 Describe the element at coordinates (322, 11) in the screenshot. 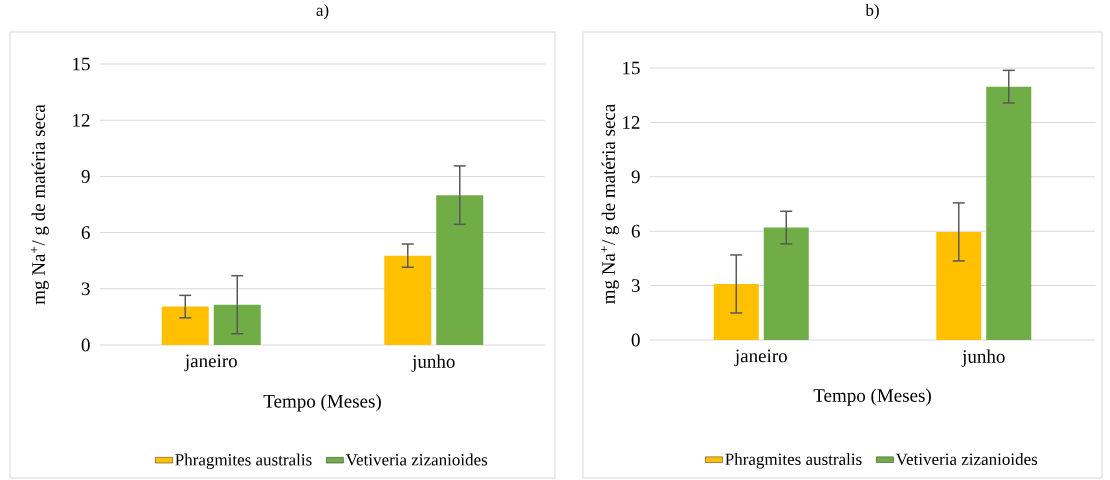

I see `chart-title: a)` at that location.